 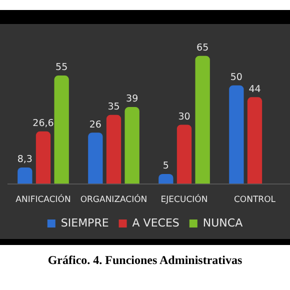 What do you see at coordinates (62, 68) in the screenshot?
I see `data-label: 55` at bounding box center [62, 68].